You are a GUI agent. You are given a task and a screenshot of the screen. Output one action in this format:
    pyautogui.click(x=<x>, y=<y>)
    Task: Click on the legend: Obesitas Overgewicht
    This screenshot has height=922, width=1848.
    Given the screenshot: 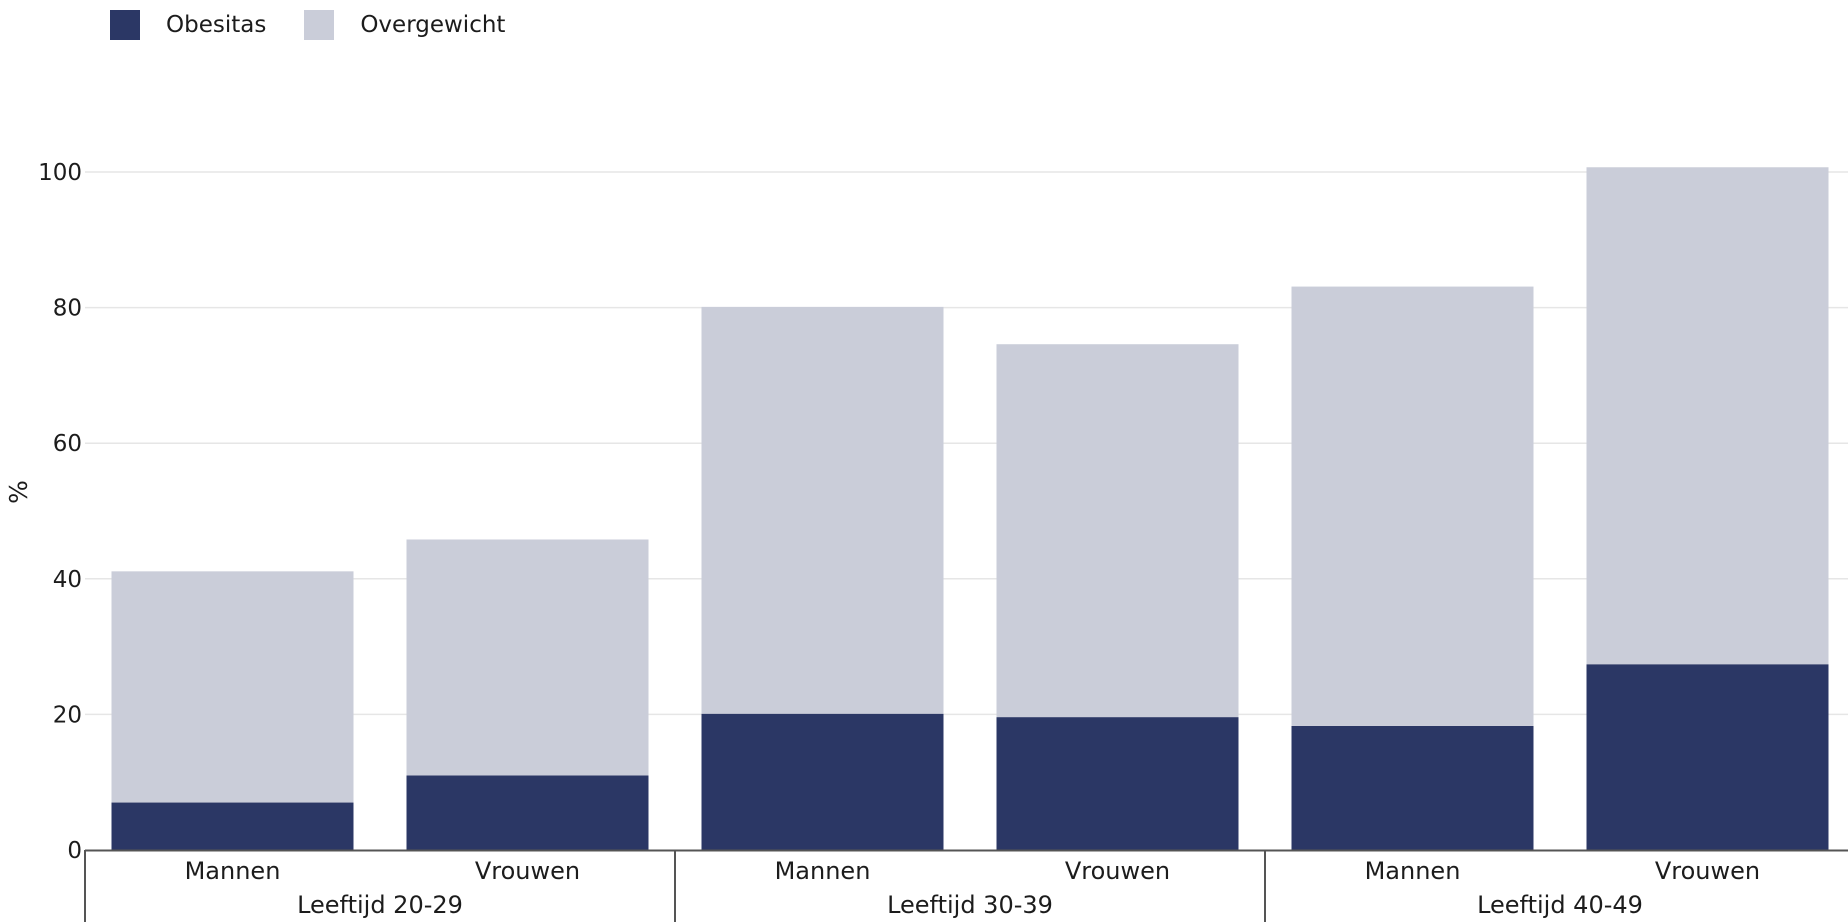 What is the action you would take?
    pyautogui.click(x=326, y=25)
    